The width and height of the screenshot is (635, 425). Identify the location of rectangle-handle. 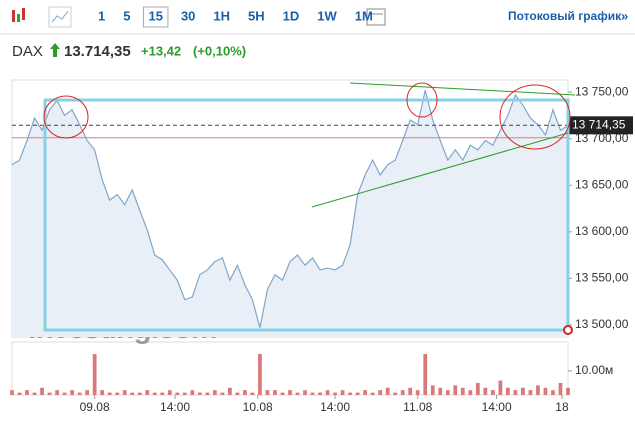
(568, 330).